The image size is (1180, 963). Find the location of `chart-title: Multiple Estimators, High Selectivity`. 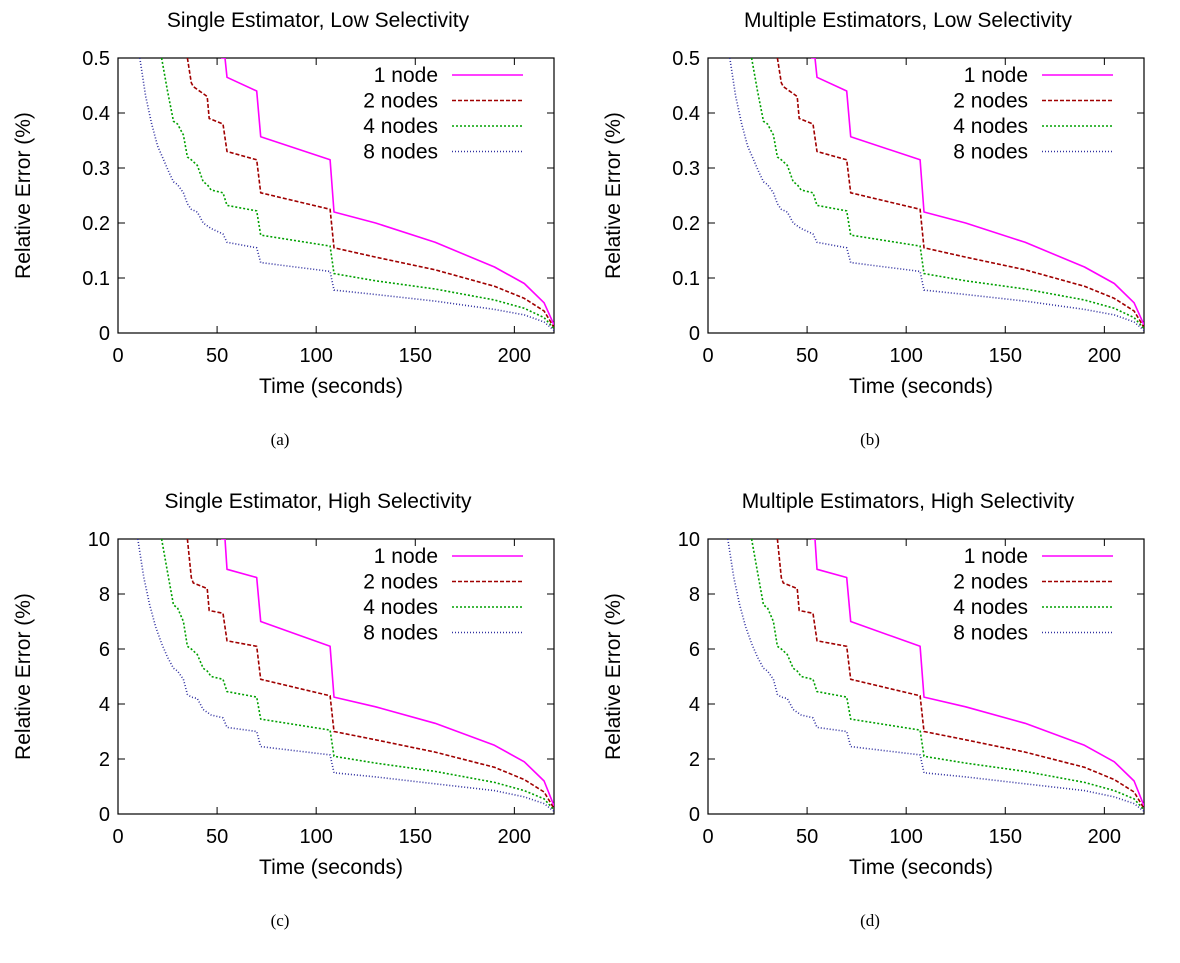

chart-title: Multiple Estimators, High Selectivity is located at coordinates (908, 501).